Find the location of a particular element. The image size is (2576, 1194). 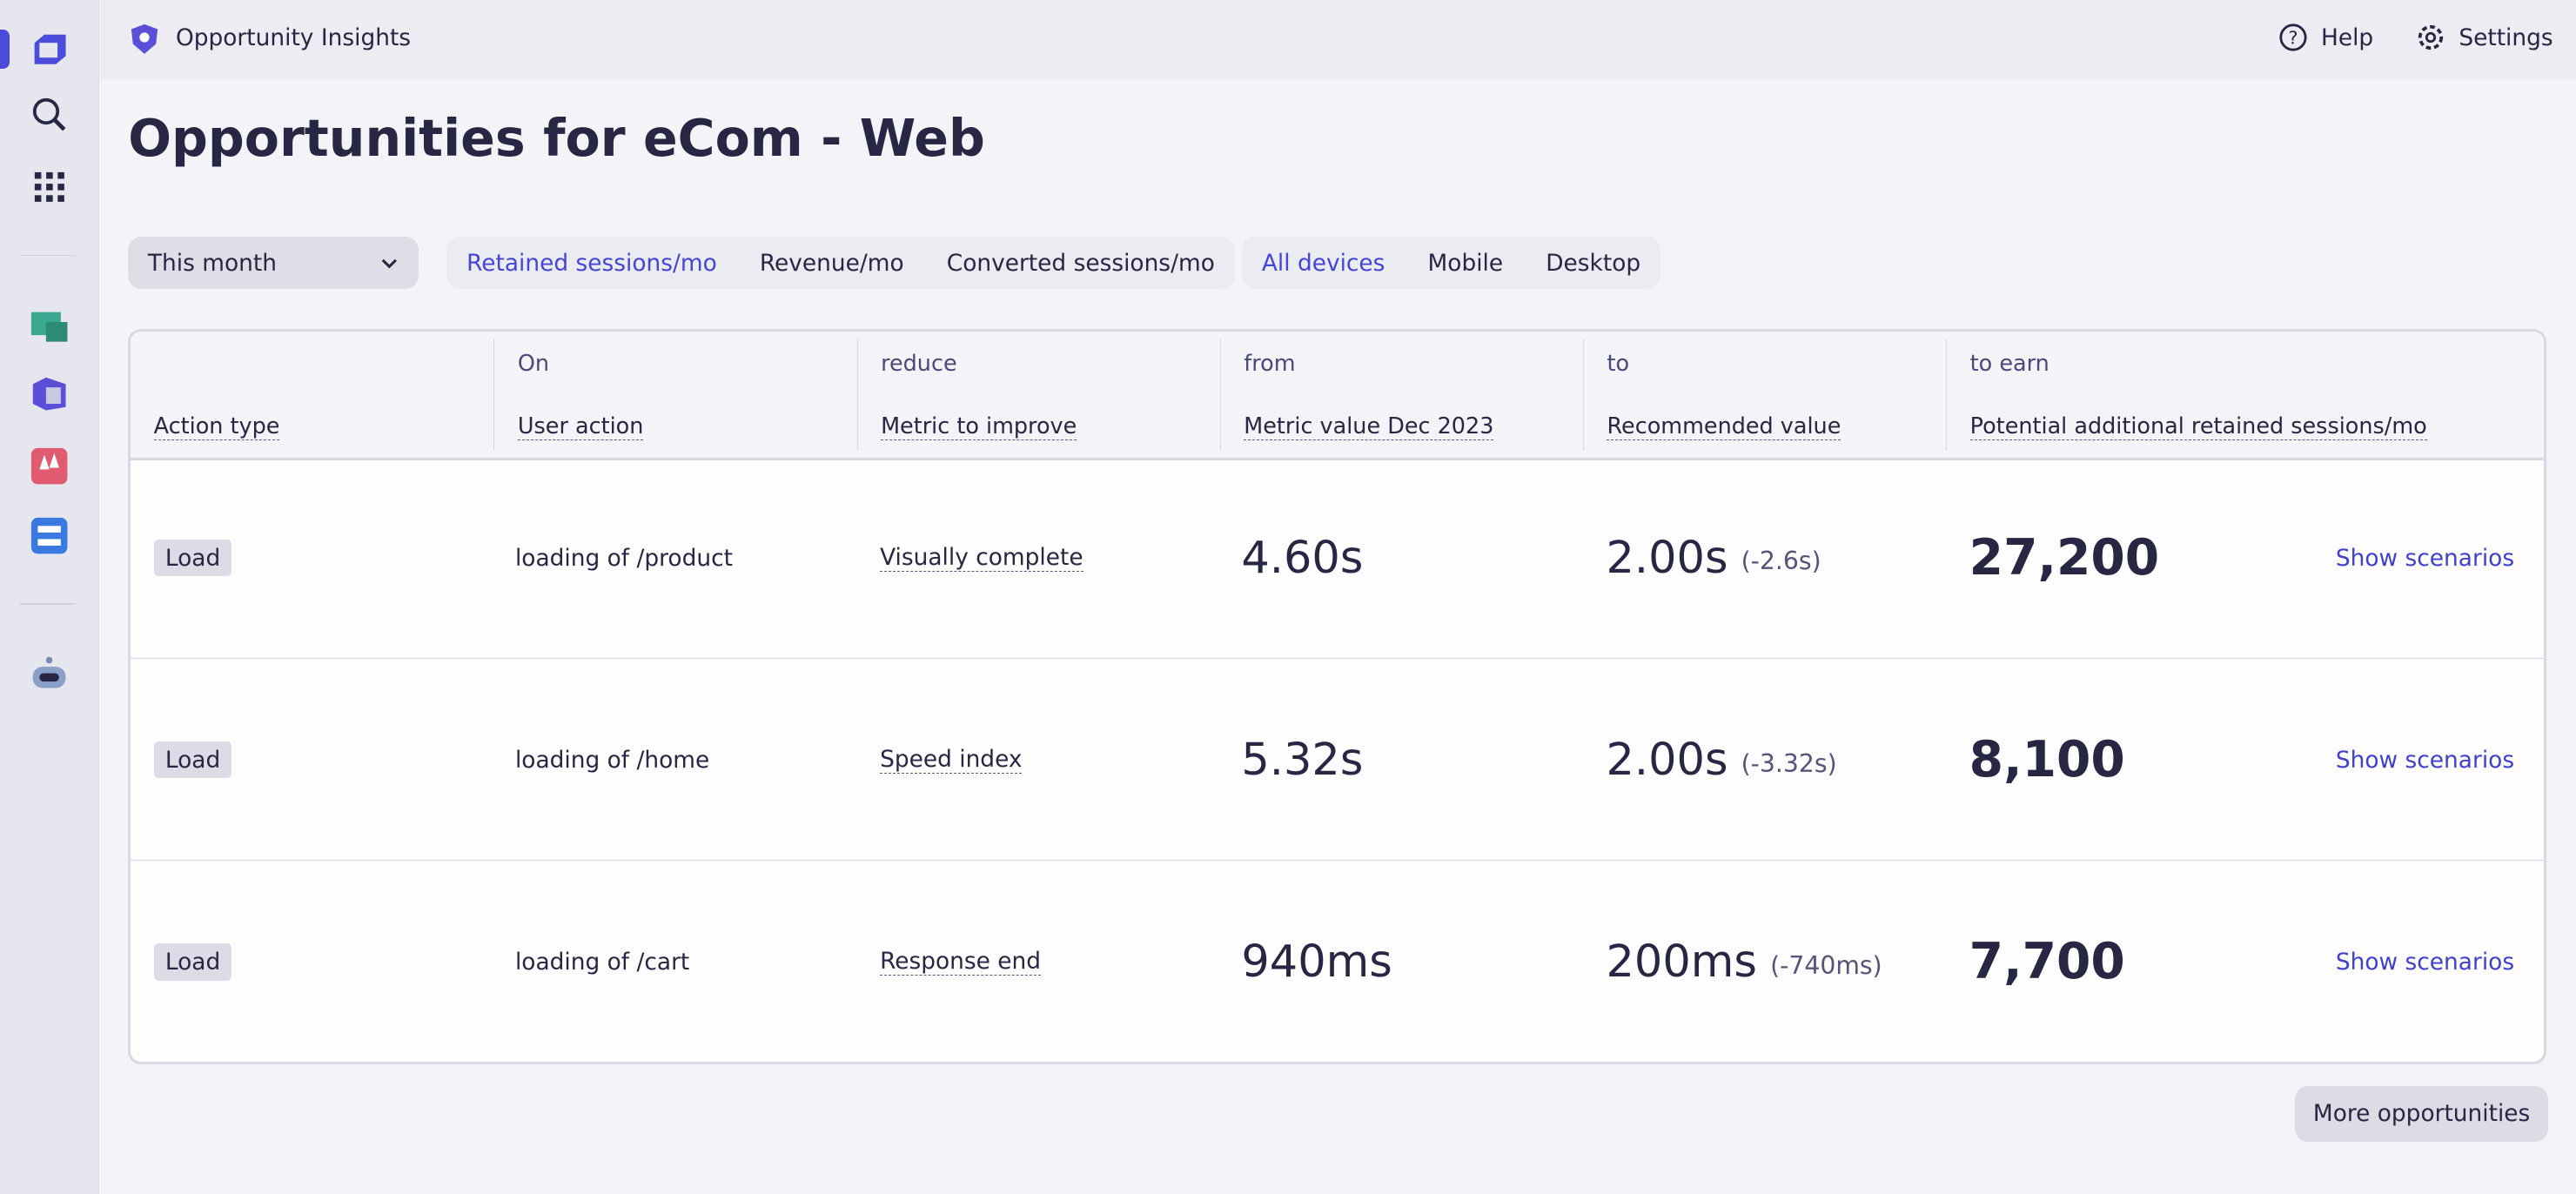

launch-app-icon is located at coordinates (49, 467).